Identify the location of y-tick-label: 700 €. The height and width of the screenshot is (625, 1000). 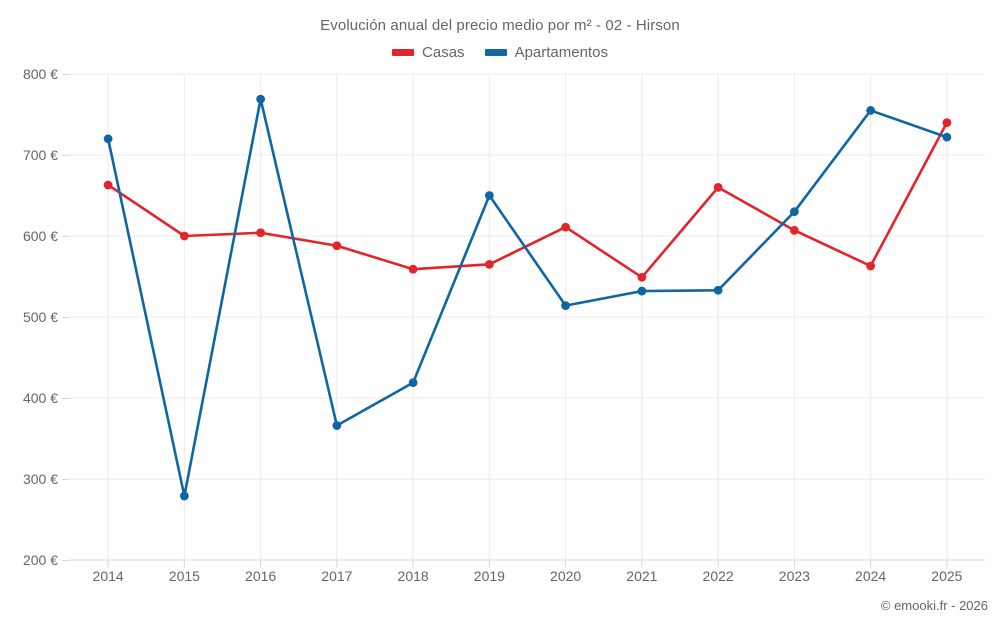
(40, 155).